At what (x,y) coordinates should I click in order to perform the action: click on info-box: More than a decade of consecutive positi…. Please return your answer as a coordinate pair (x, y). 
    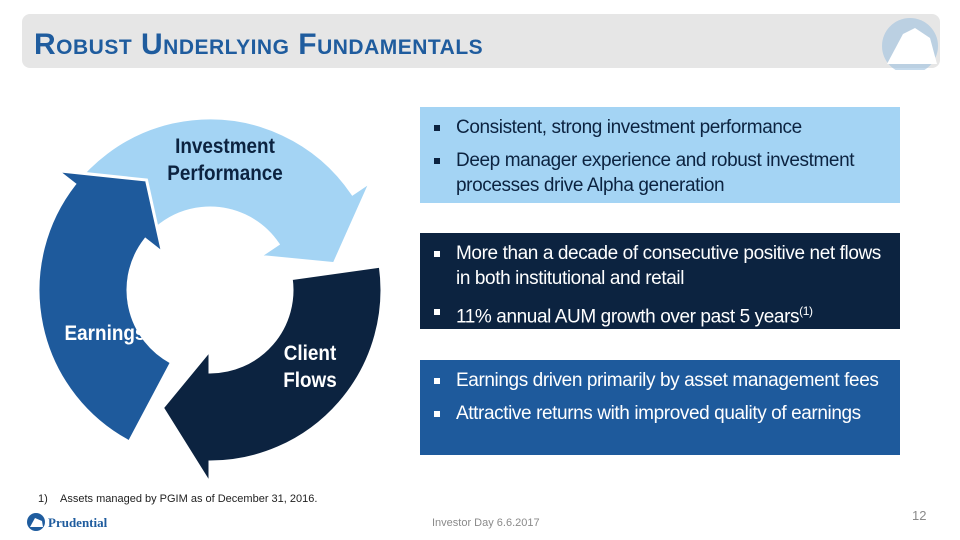
    Looking at the image, I should click on (660, 281).